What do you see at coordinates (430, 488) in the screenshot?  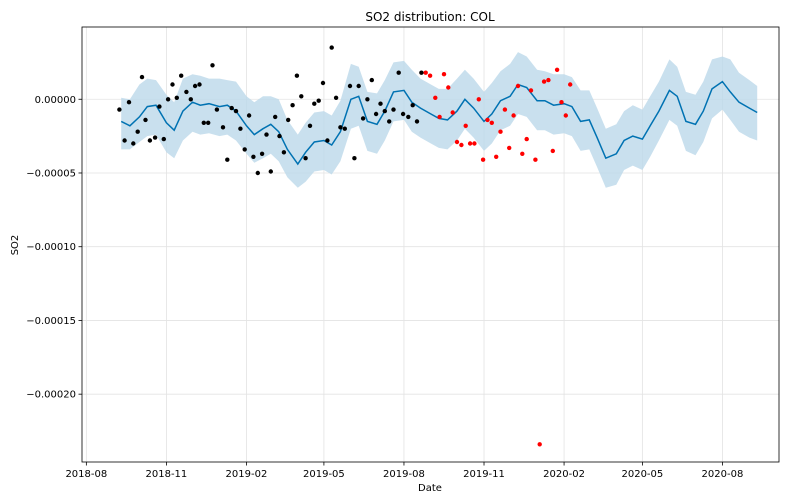 I see `x-axis-title: Date` at bounding box center [430, 488].